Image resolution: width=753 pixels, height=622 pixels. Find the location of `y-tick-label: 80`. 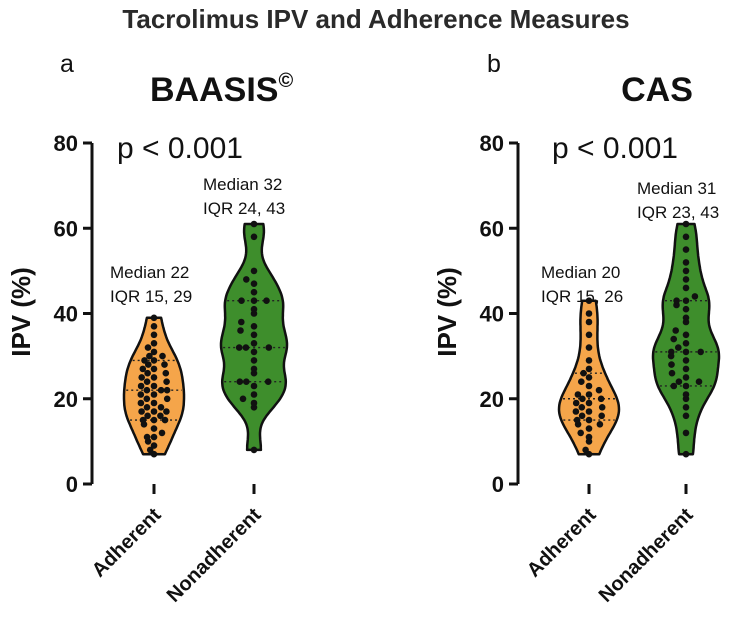

y-tick-label: 80 is located at coordinates (492, 143).